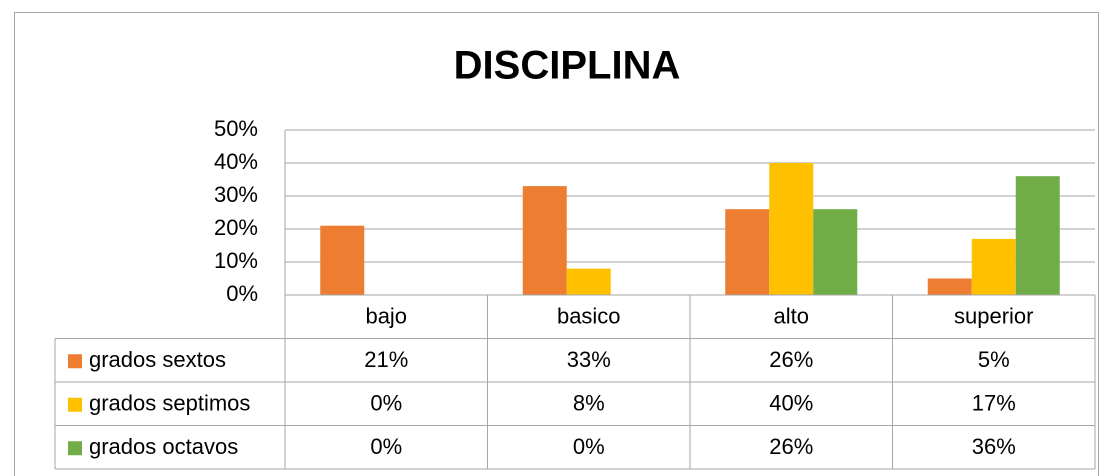 This screenshot has height=476, width=1112. I want to click on y-tick-label: 30%, so click(236, 194).